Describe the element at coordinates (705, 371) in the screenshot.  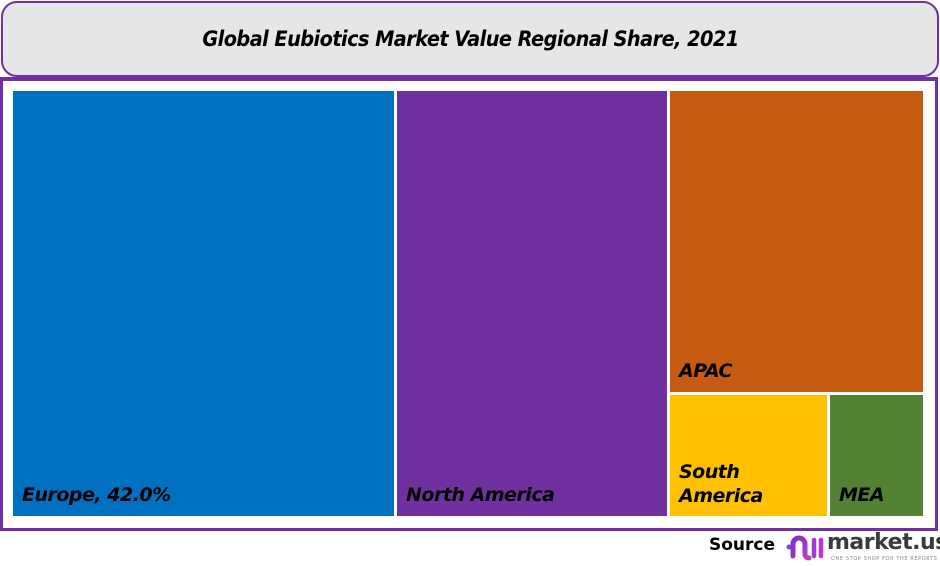
I see `tile-label-apac: APAC` at that location.